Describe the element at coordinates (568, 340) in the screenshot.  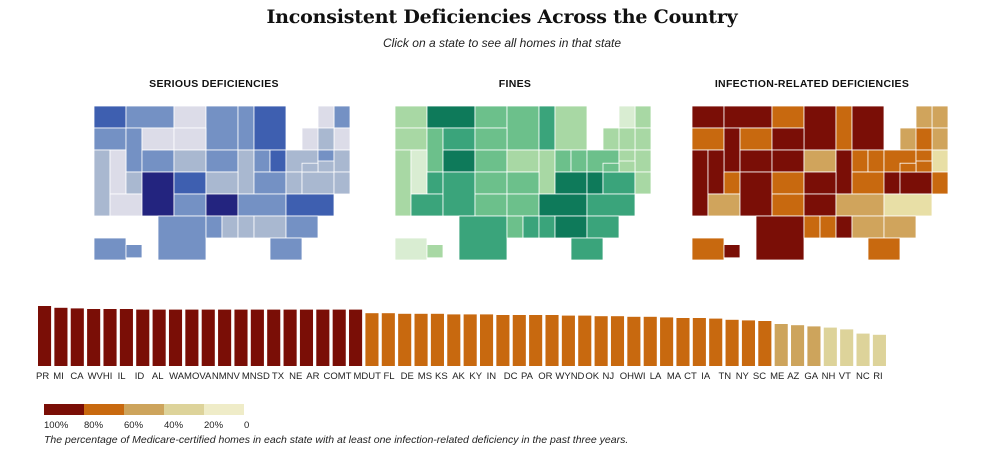
I see `bar-wy` at that location.